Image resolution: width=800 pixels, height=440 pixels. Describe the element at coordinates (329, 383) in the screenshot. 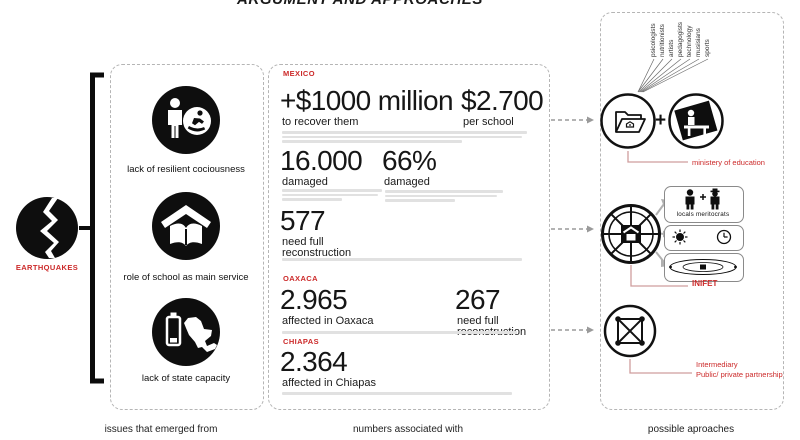

I see `stat-chiapas-affected-caption: affected in Chiapas` at that location.